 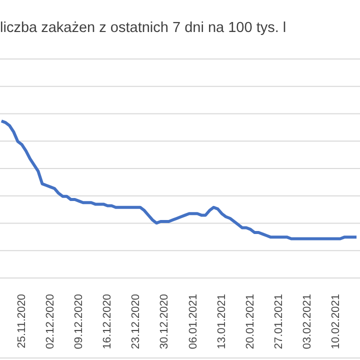 What do you see at coordinates (164, 322) in the screenshot?
I see `x-tick-label: 30.12.2020` at bounding box center [164, 322].